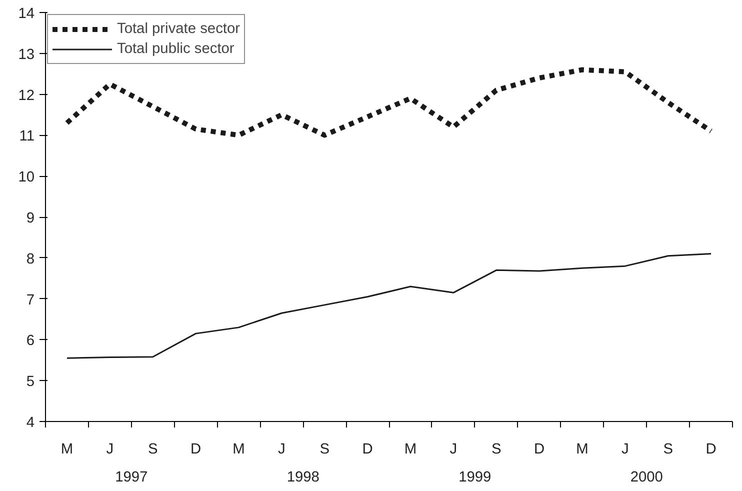  I want to click on y-tick-label: 6, so click(30, 341).